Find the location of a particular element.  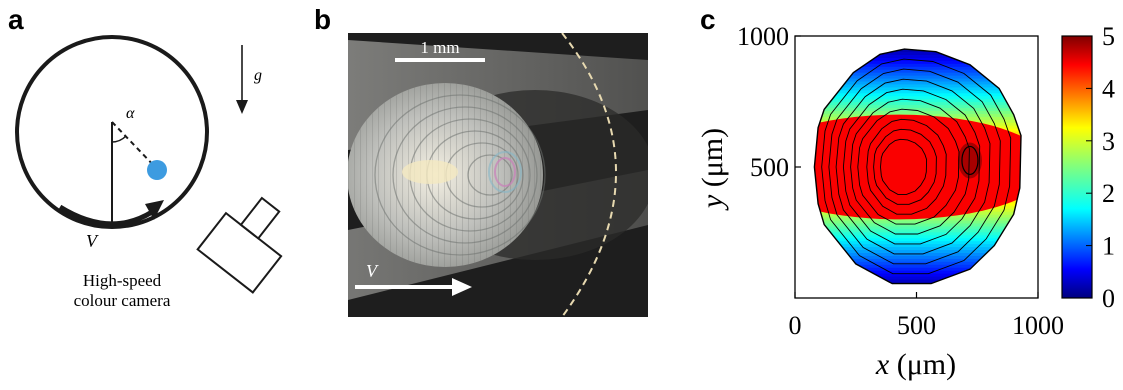

y-axis-label: y (μm) is located at coordinates (712, 169).